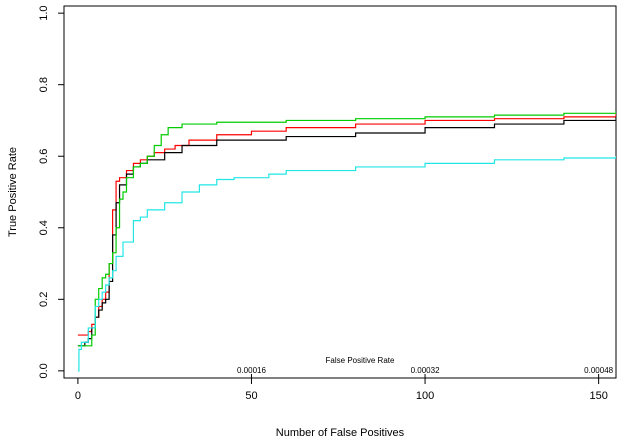  I want to click on x-axis-title: Number of False Positives, so click(340, 433).